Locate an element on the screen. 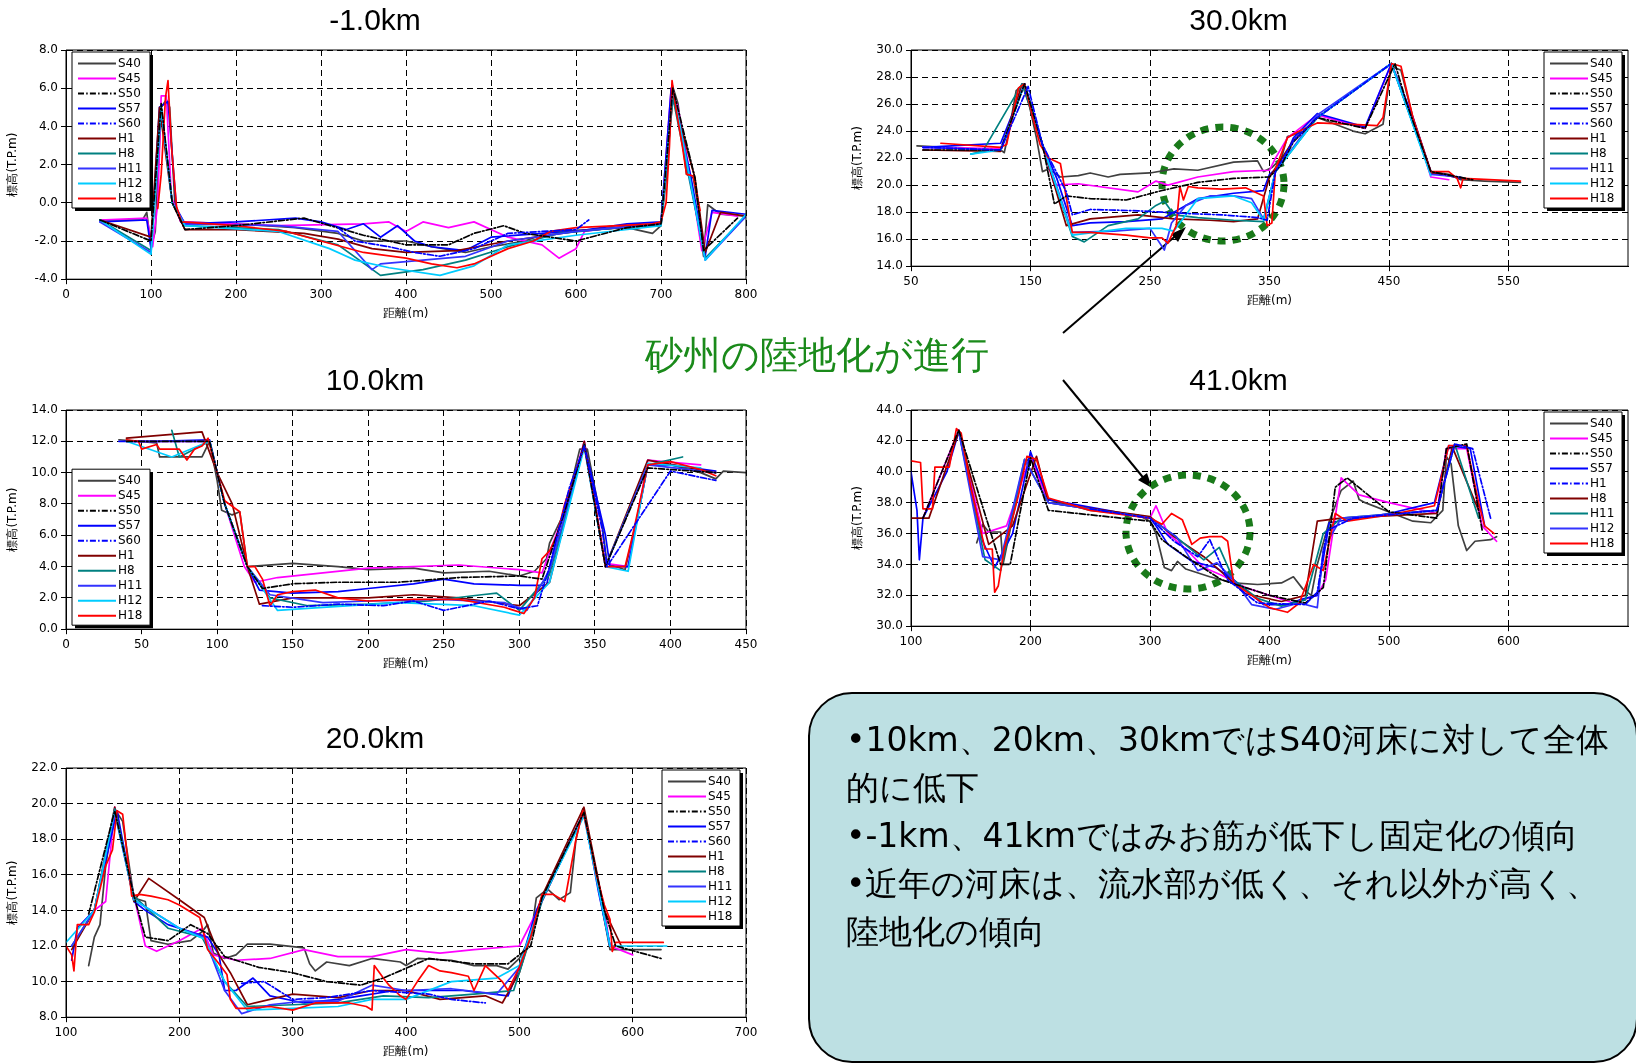  text: •-1km、41kmではみお筋が低下し固定化の傾向 is located at coordinates (1212, 836).